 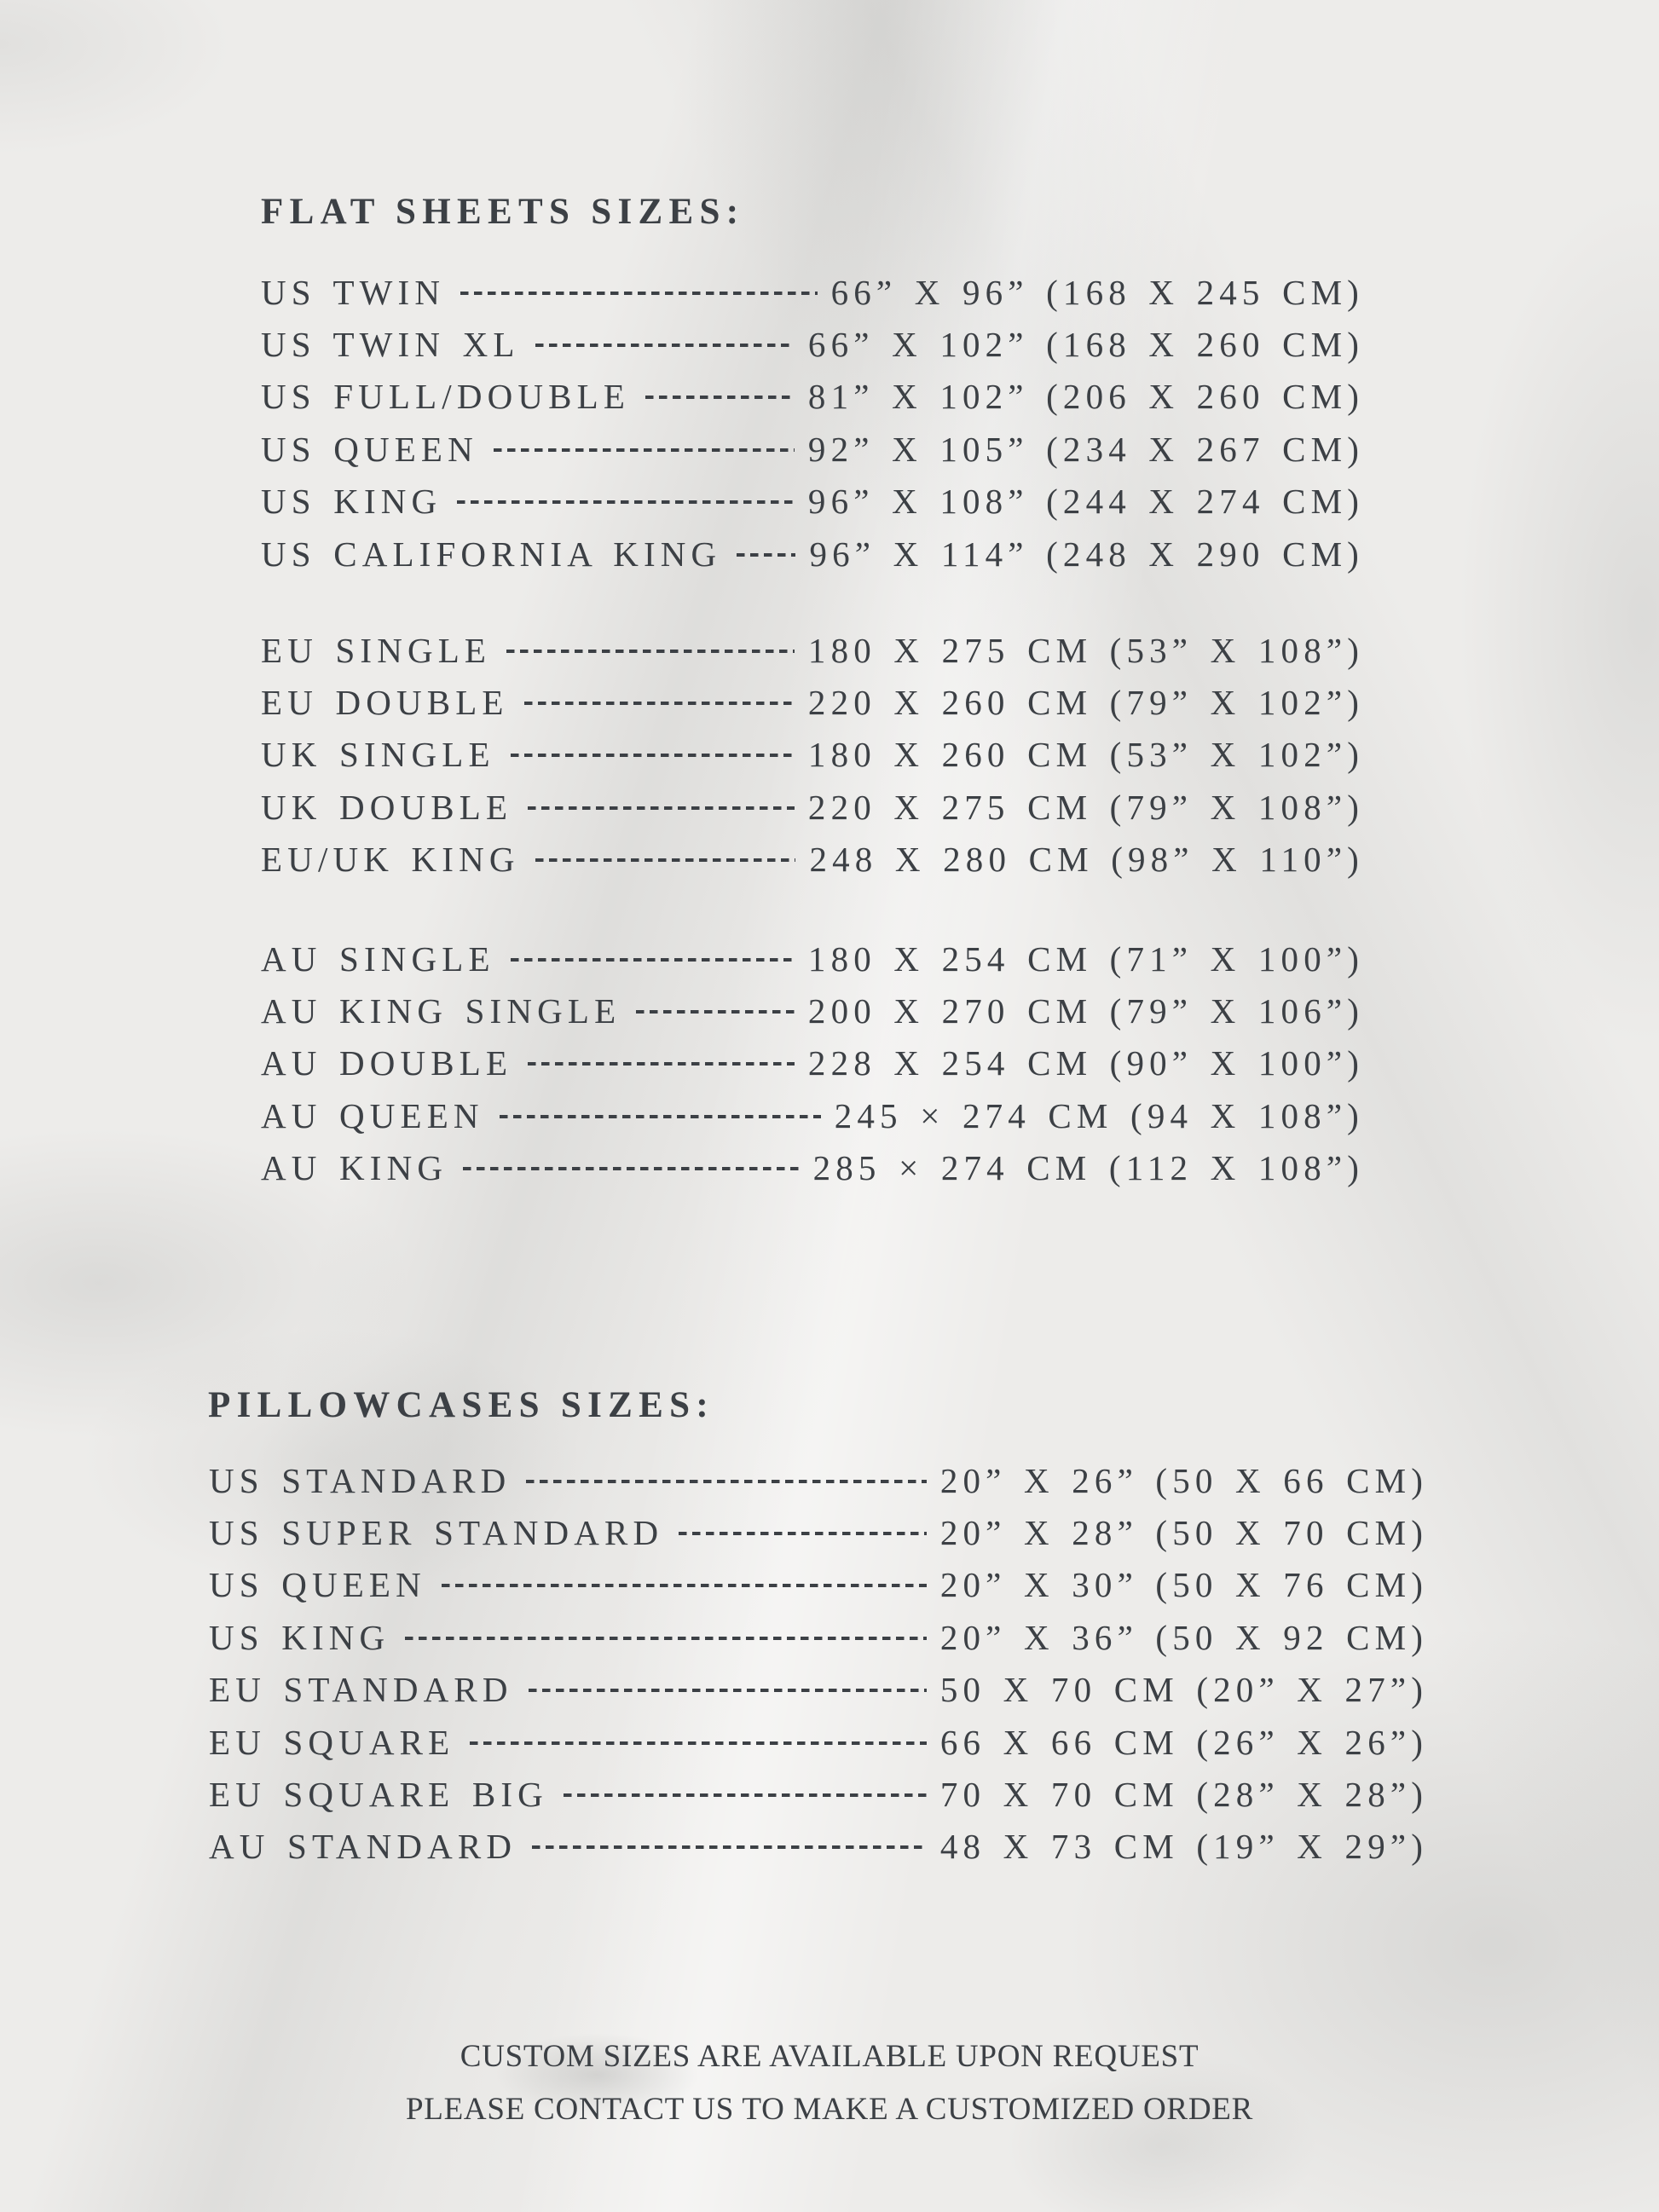 What do you see at coordinates (1183, 1585) in the screenshot?
I see `size-value: 20” X 30” (50 X 76 CM)` at bounding box center [1183, 1585].